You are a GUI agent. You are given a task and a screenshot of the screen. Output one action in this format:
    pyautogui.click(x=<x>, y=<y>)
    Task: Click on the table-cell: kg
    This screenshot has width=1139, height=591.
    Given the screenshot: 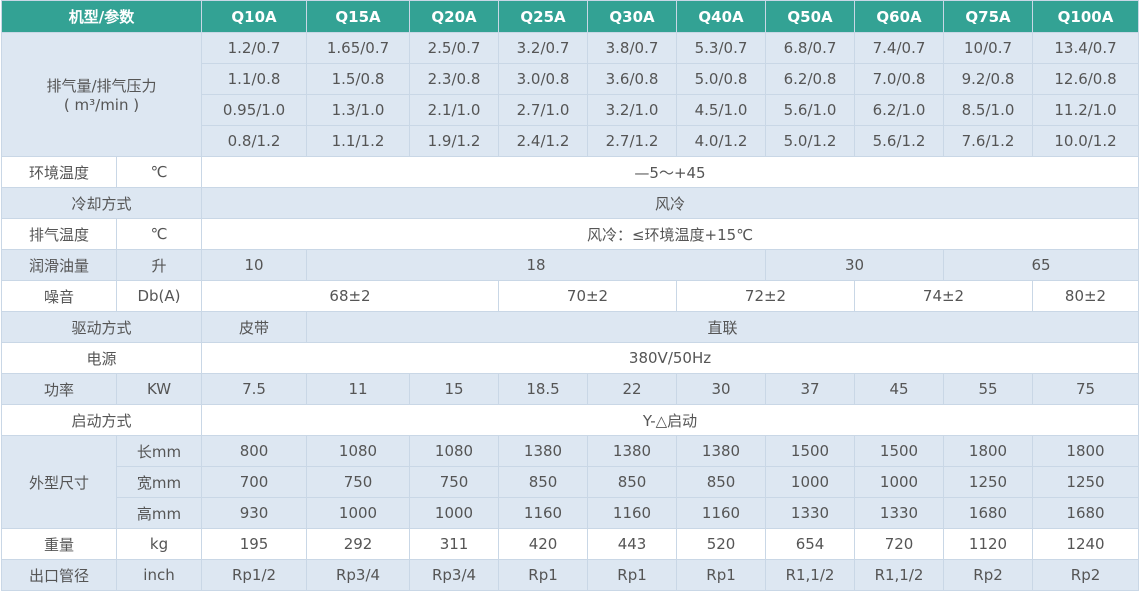 What is the action you would take?
    pyautogui.click(x=159, y=544)
    